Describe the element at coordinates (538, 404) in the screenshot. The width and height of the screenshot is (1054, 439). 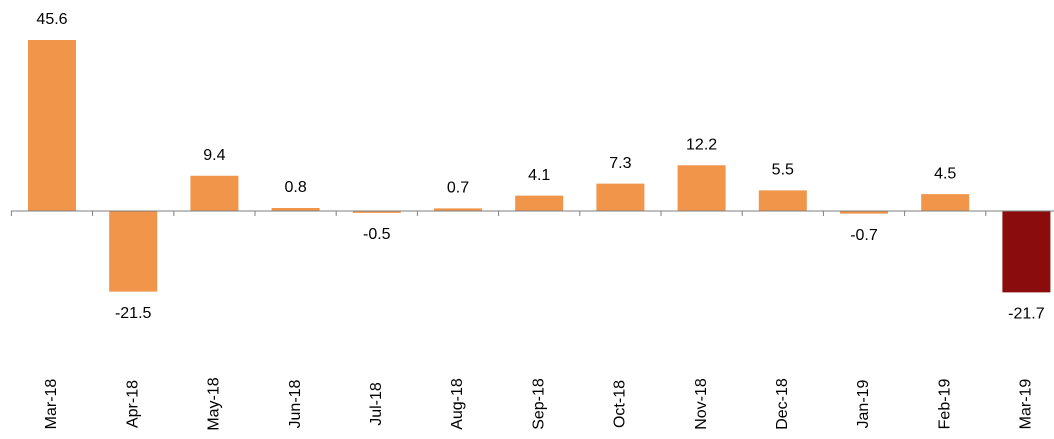
I see `x-tick-label: Sep-18` at that location.